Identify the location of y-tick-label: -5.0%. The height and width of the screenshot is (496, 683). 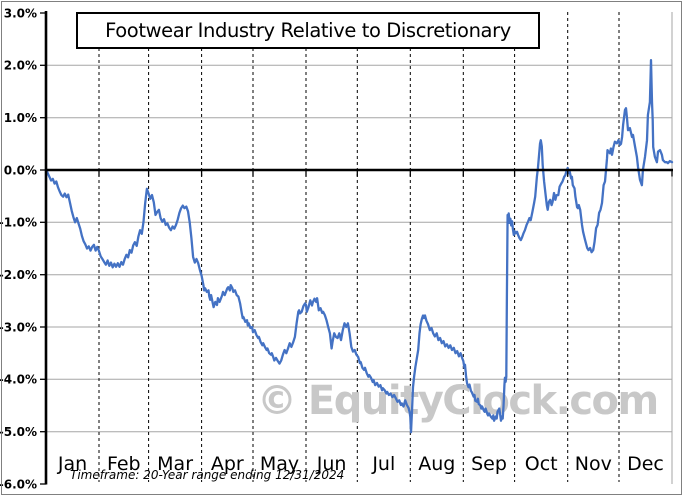
(18, 432).